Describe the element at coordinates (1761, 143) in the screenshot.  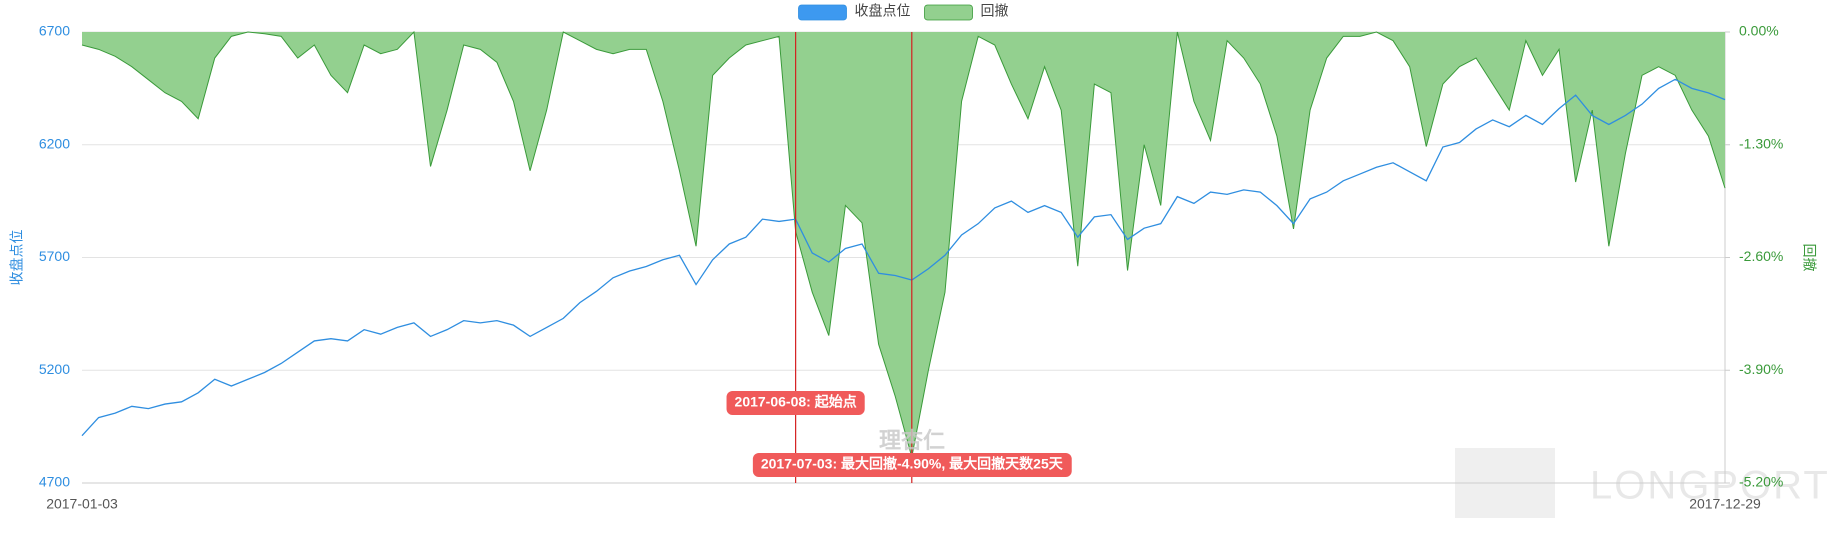
I see `y2-tick-label: -1.30%` at that location.